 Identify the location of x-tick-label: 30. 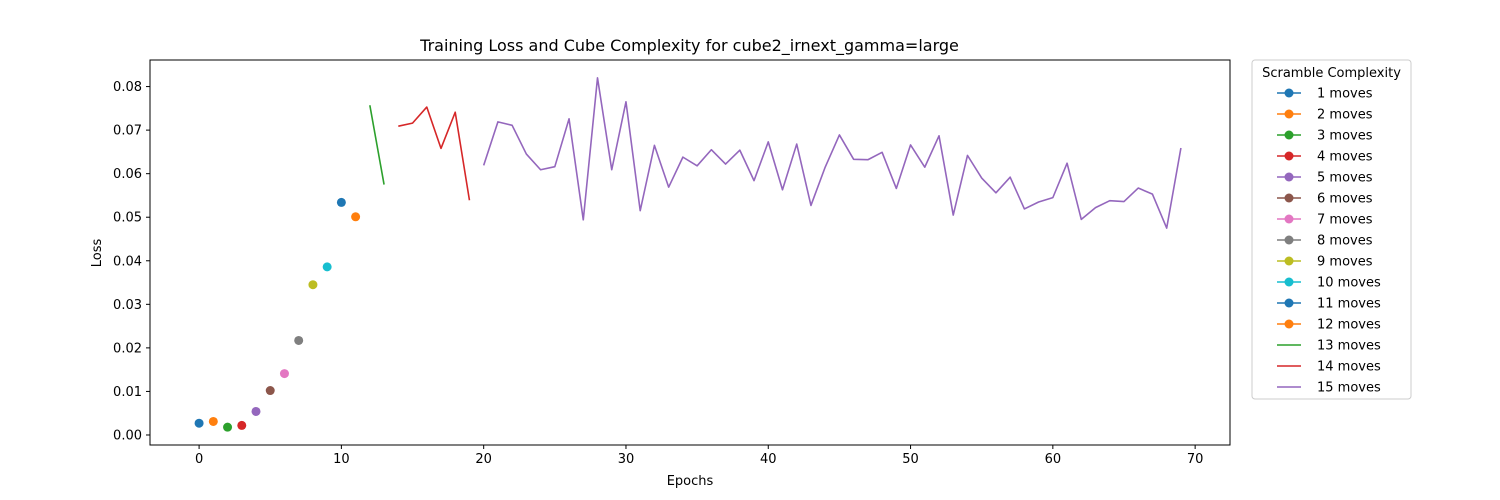
(626, 459).